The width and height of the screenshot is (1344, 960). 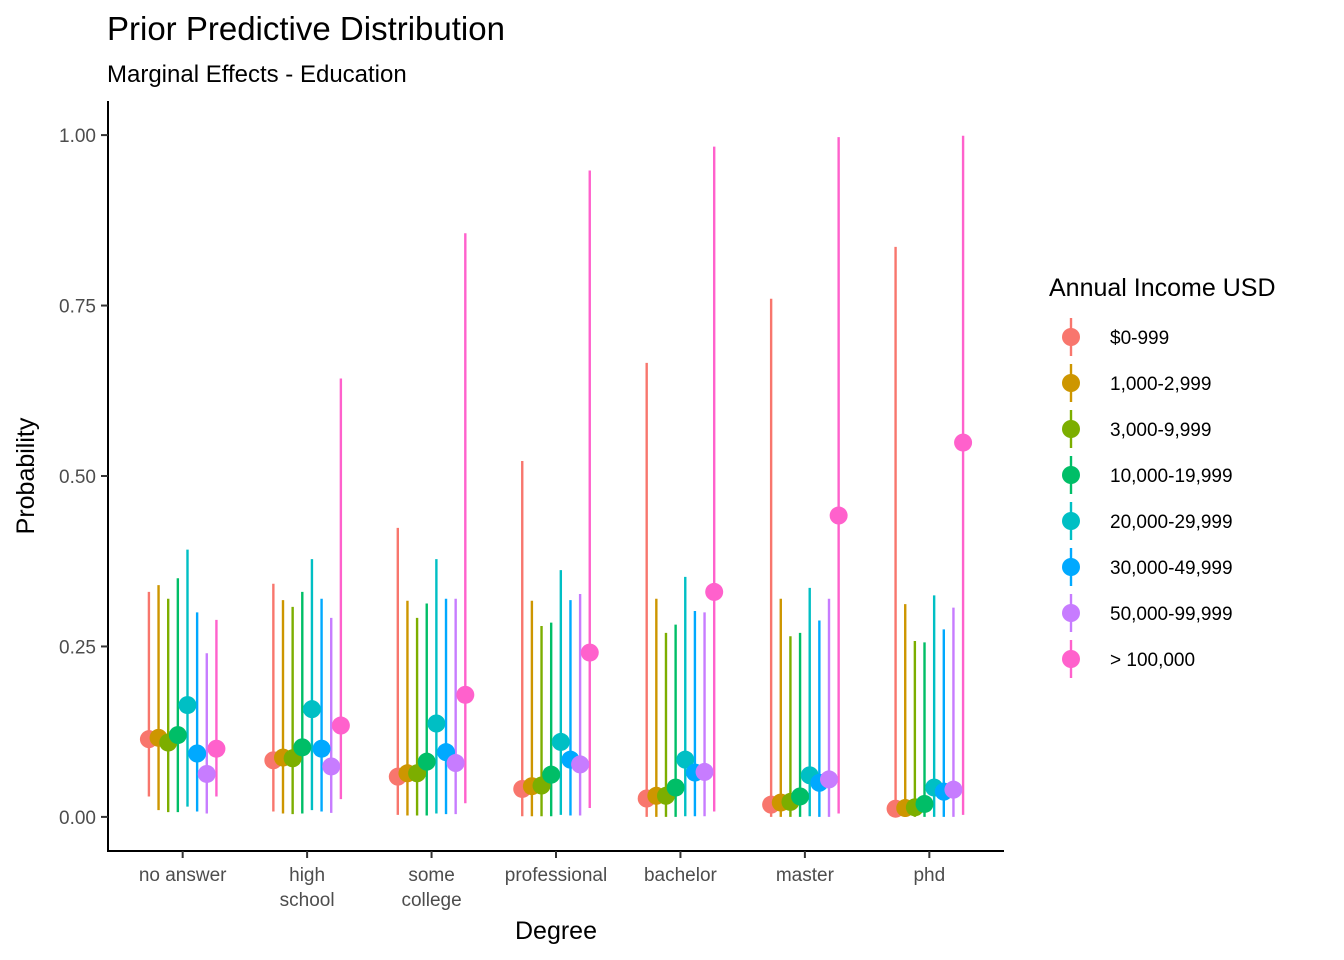 I want to click on y-axis-ticks: 0.00 0.25 0.50 0.75 1.00, so click(x=83, y=477).